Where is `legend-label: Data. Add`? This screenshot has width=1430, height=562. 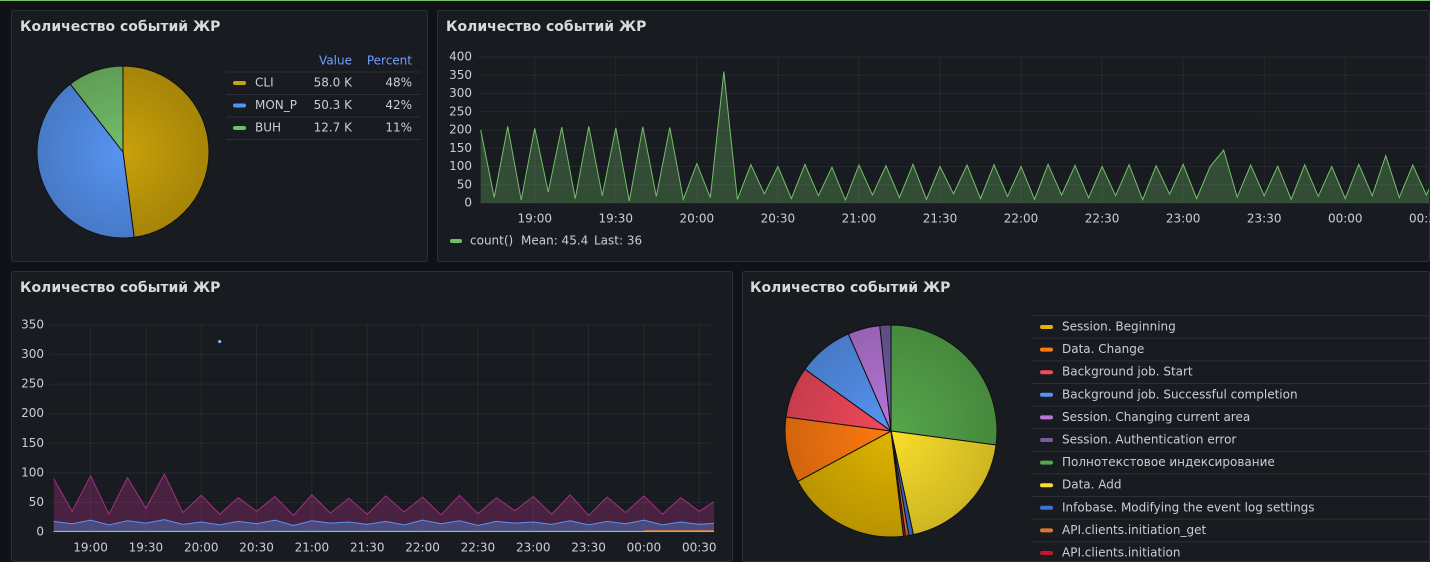 legend-label: Data. Add is located at coordinates (1092, 485).